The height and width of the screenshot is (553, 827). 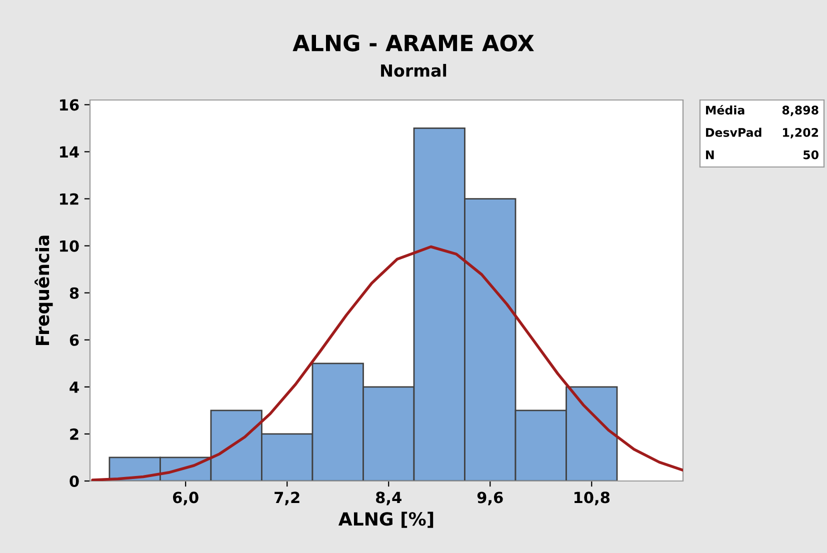 I want to click on y-tick-label: 0, so click(x=74, y=481).